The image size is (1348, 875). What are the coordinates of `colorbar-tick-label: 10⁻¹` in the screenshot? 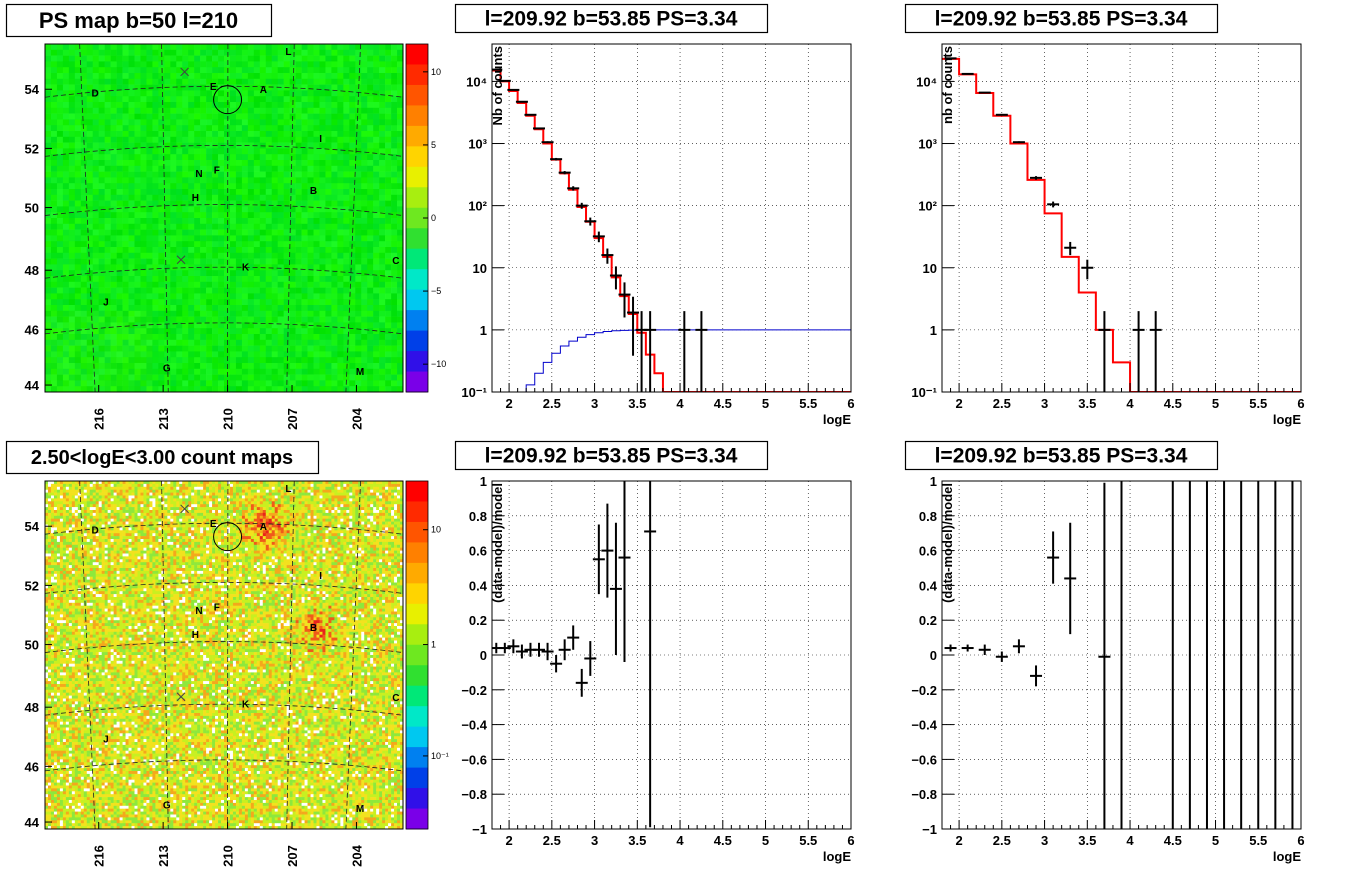 It's located at (440, 756).